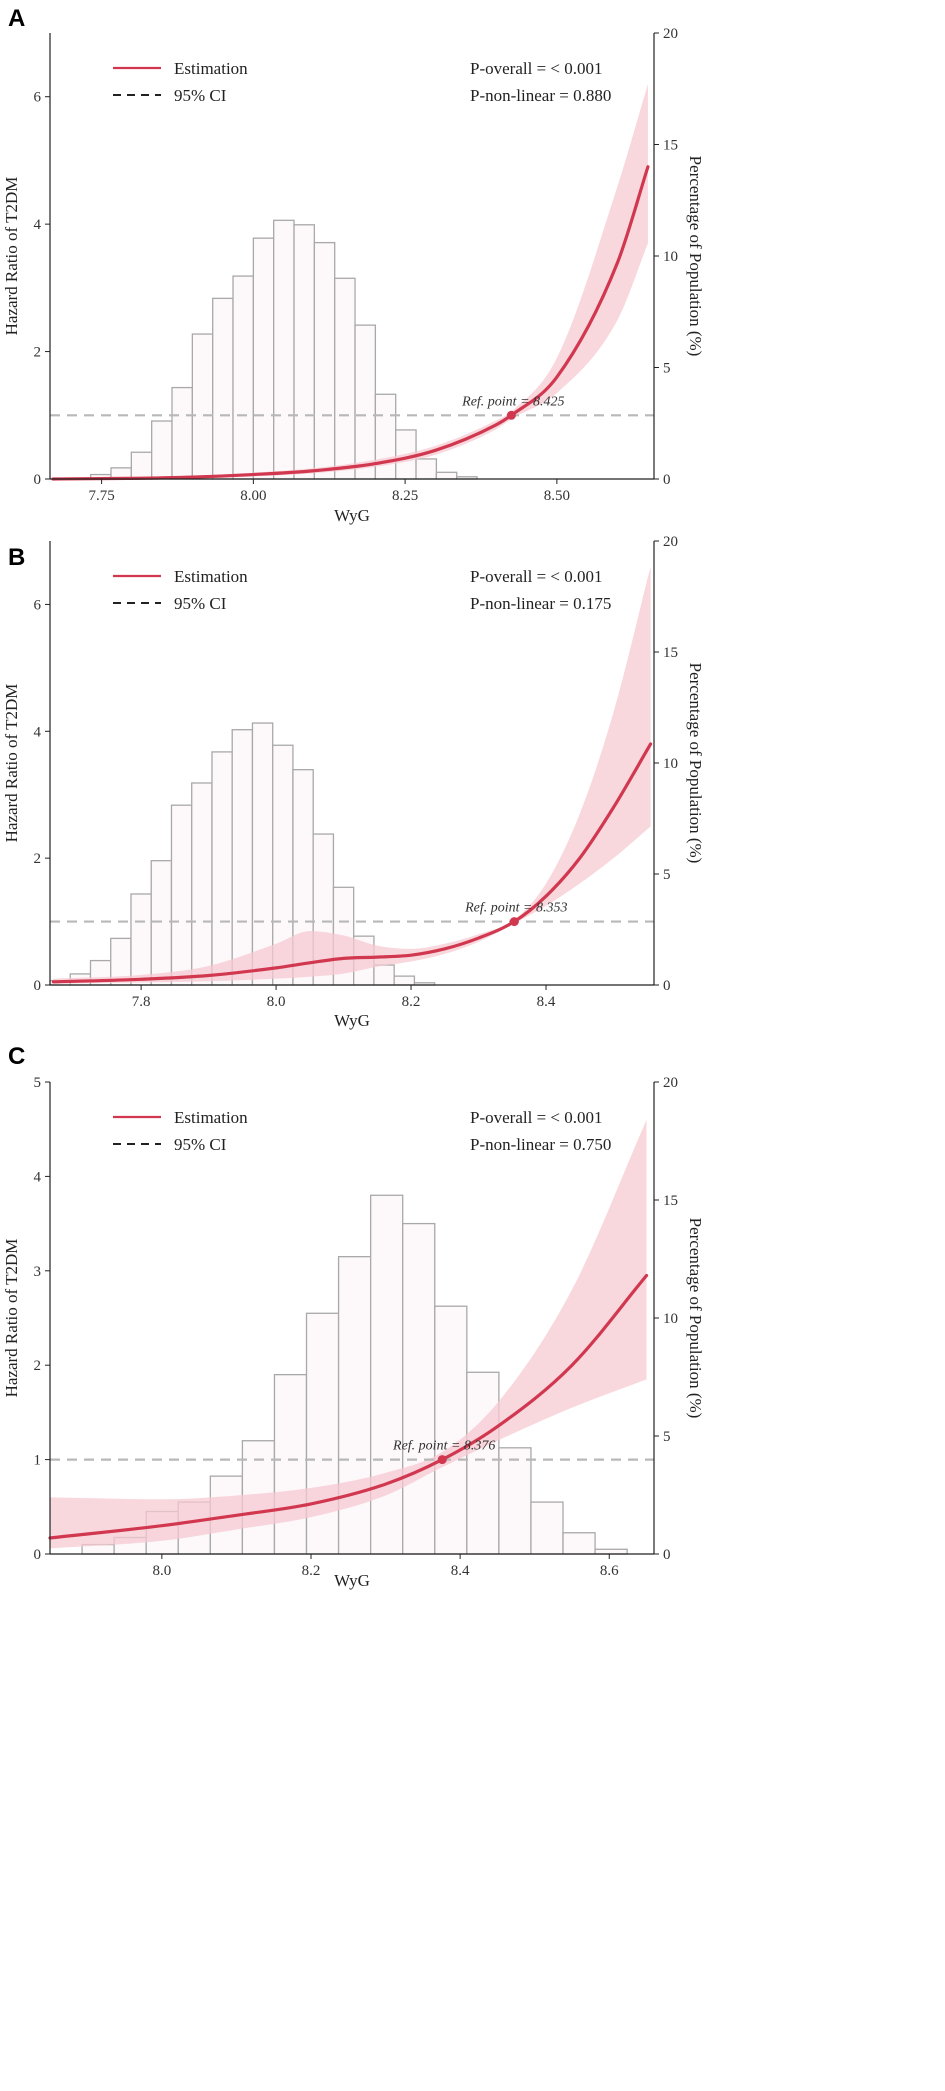  I want to click on ref-point-label: Ref. point = 8.376, so click(443, 1446).